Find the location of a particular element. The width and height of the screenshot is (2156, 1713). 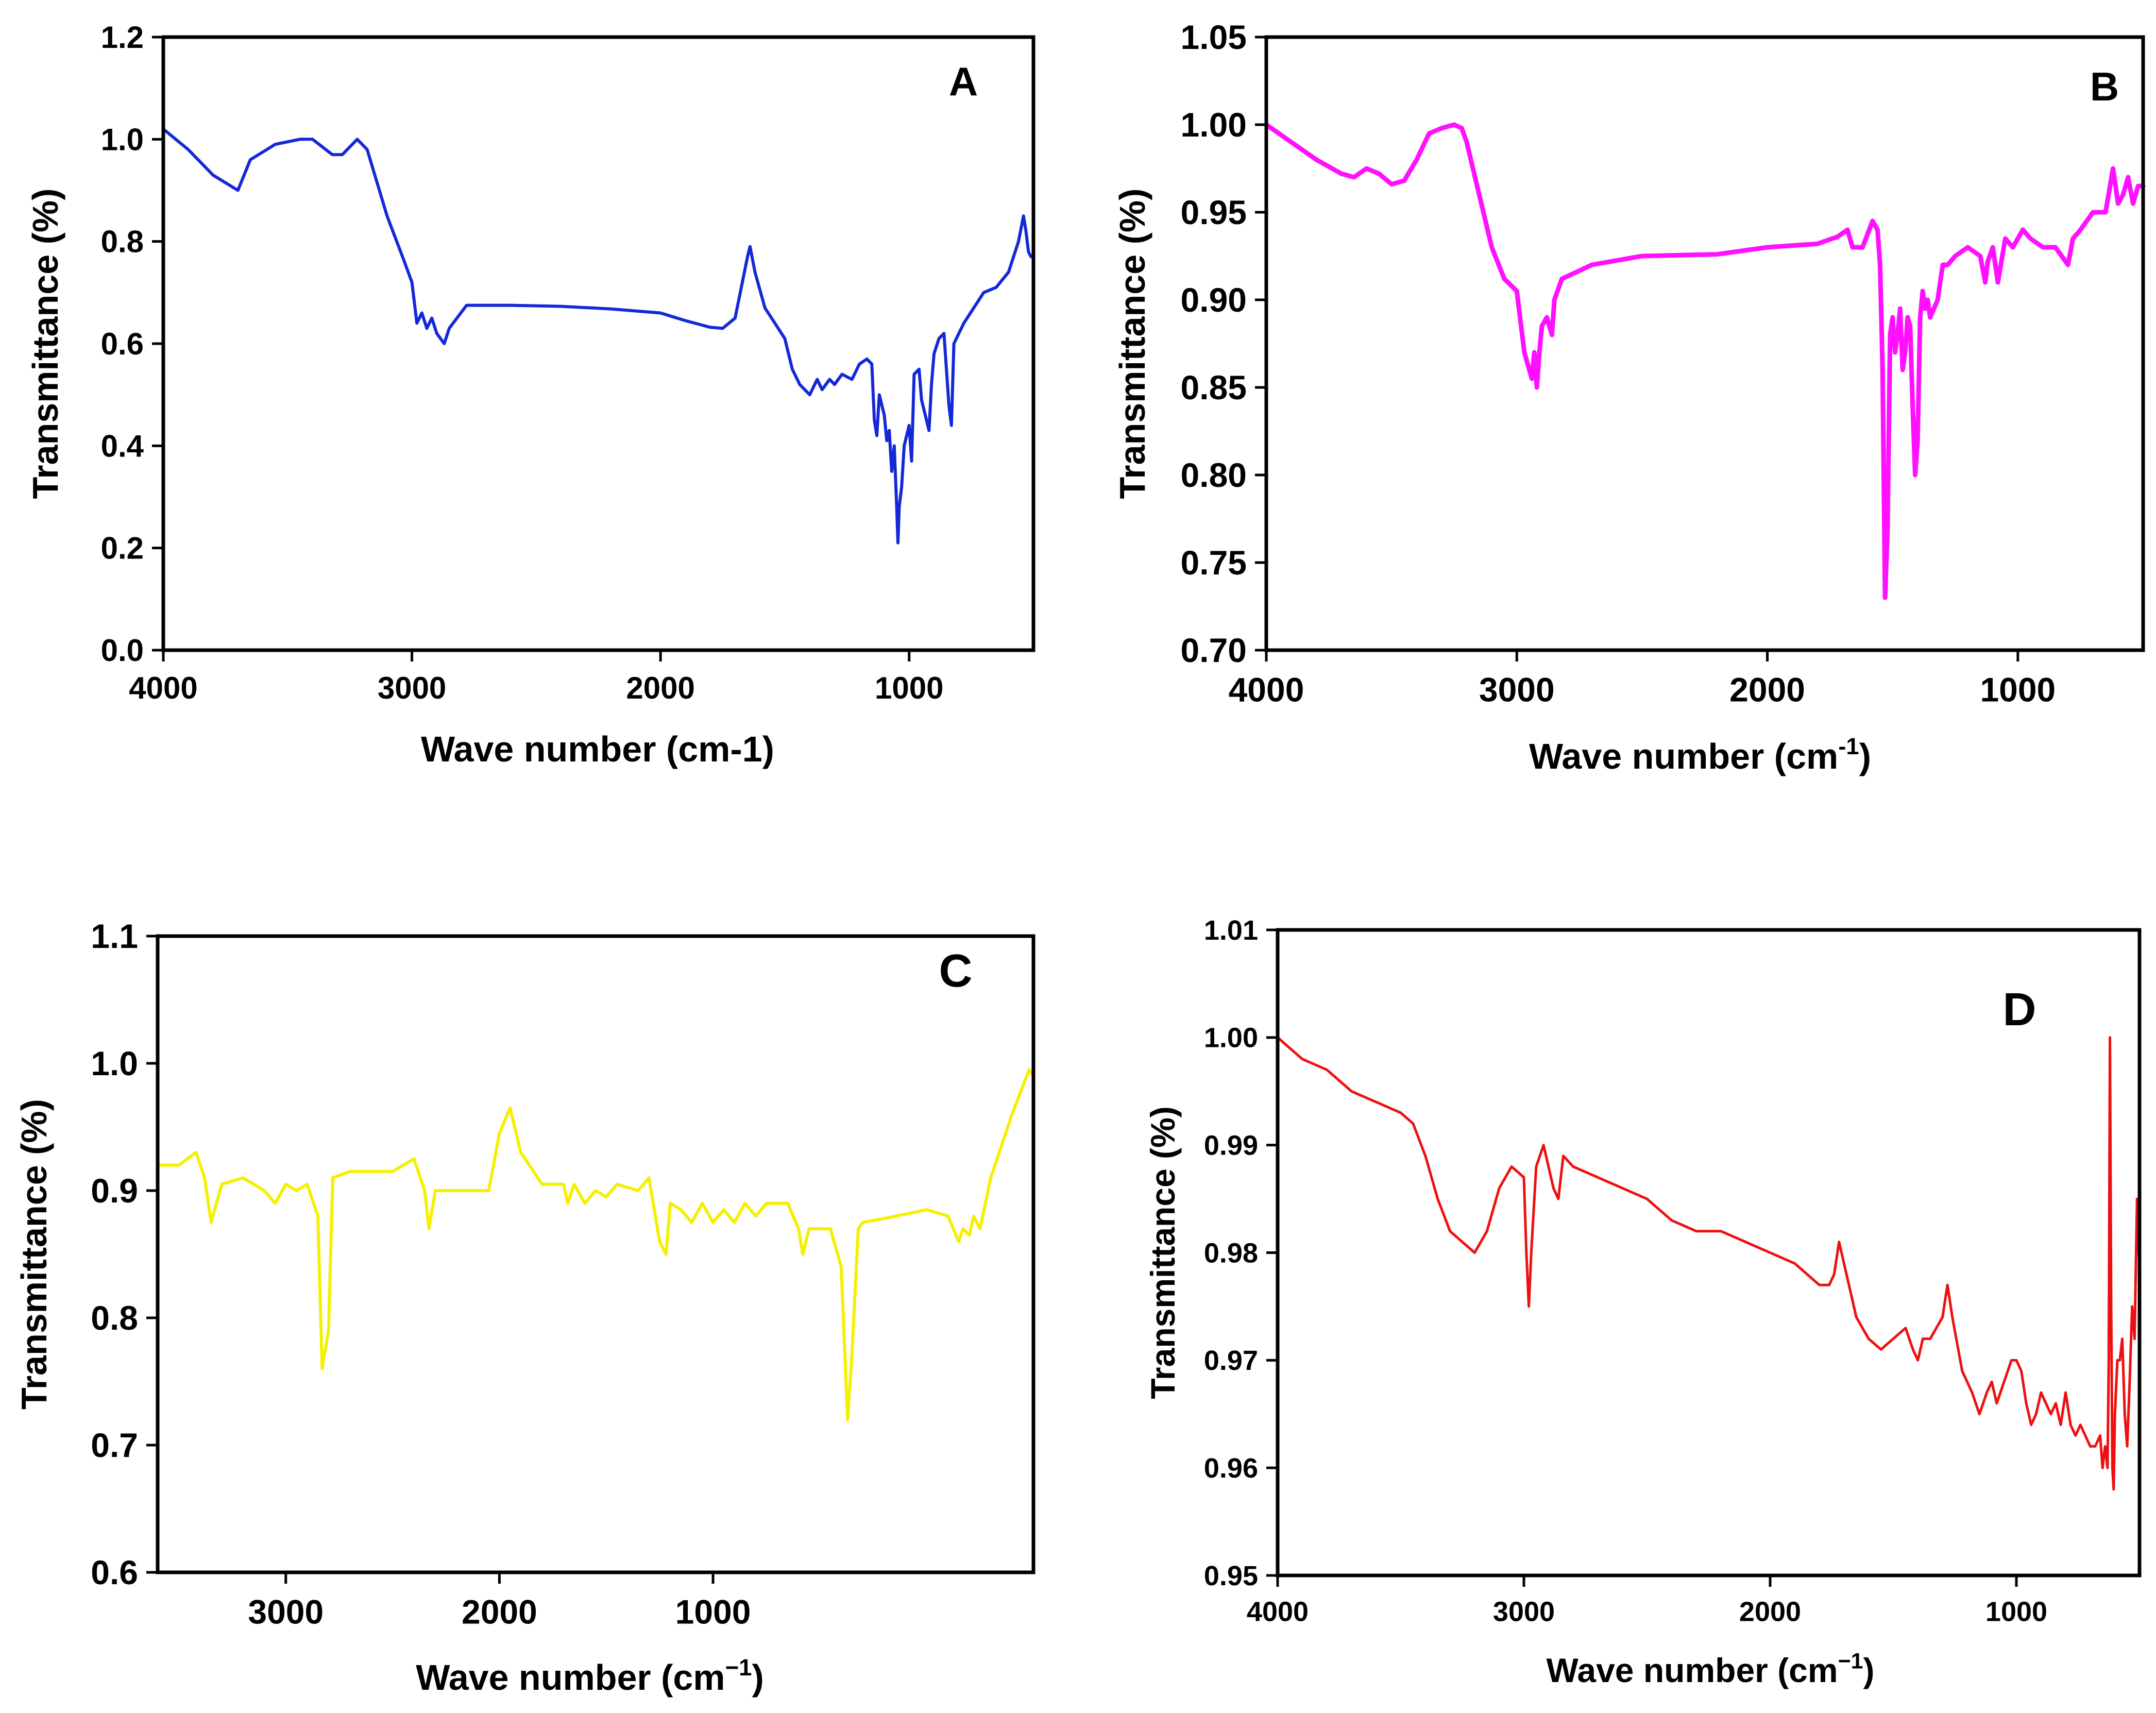

y-tick-label: 0.2 is located at coordinates (122, 549).